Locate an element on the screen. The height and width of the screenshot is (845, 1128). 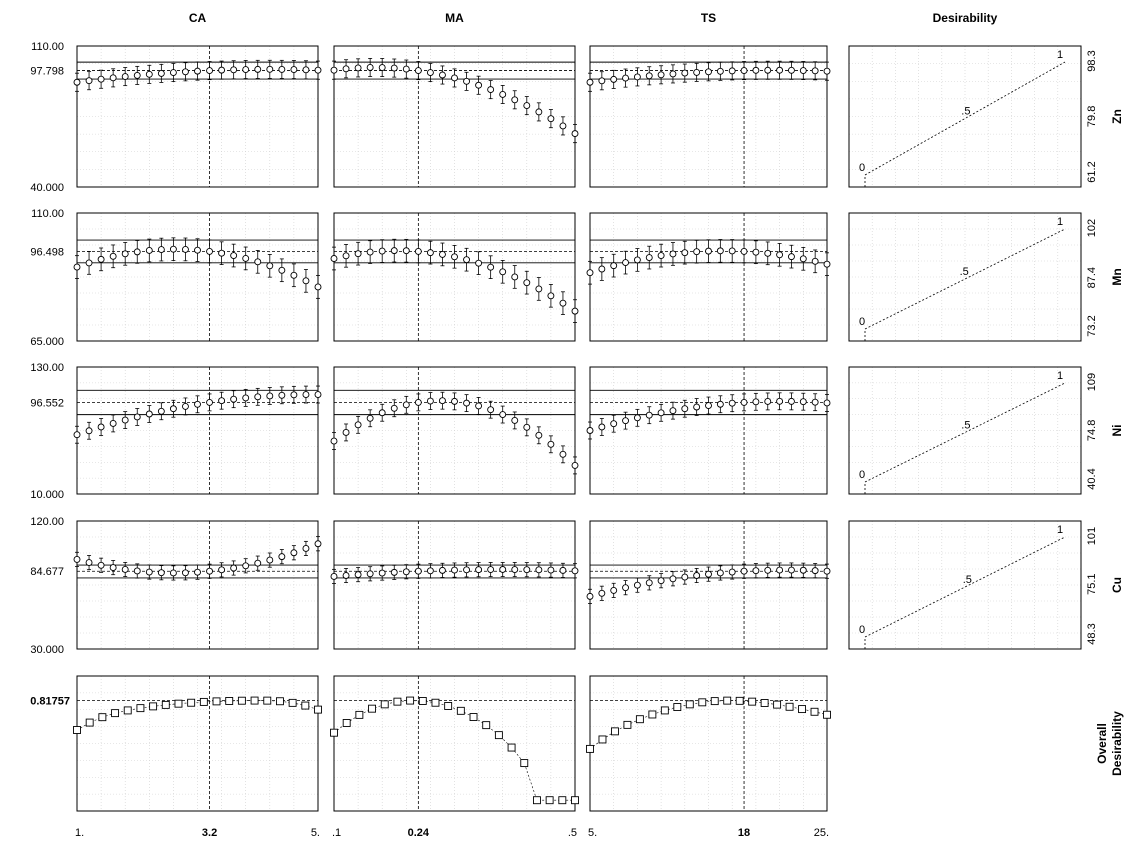
y-tick-bottom-cu: 30.000 is located at coordinates (47, 650).